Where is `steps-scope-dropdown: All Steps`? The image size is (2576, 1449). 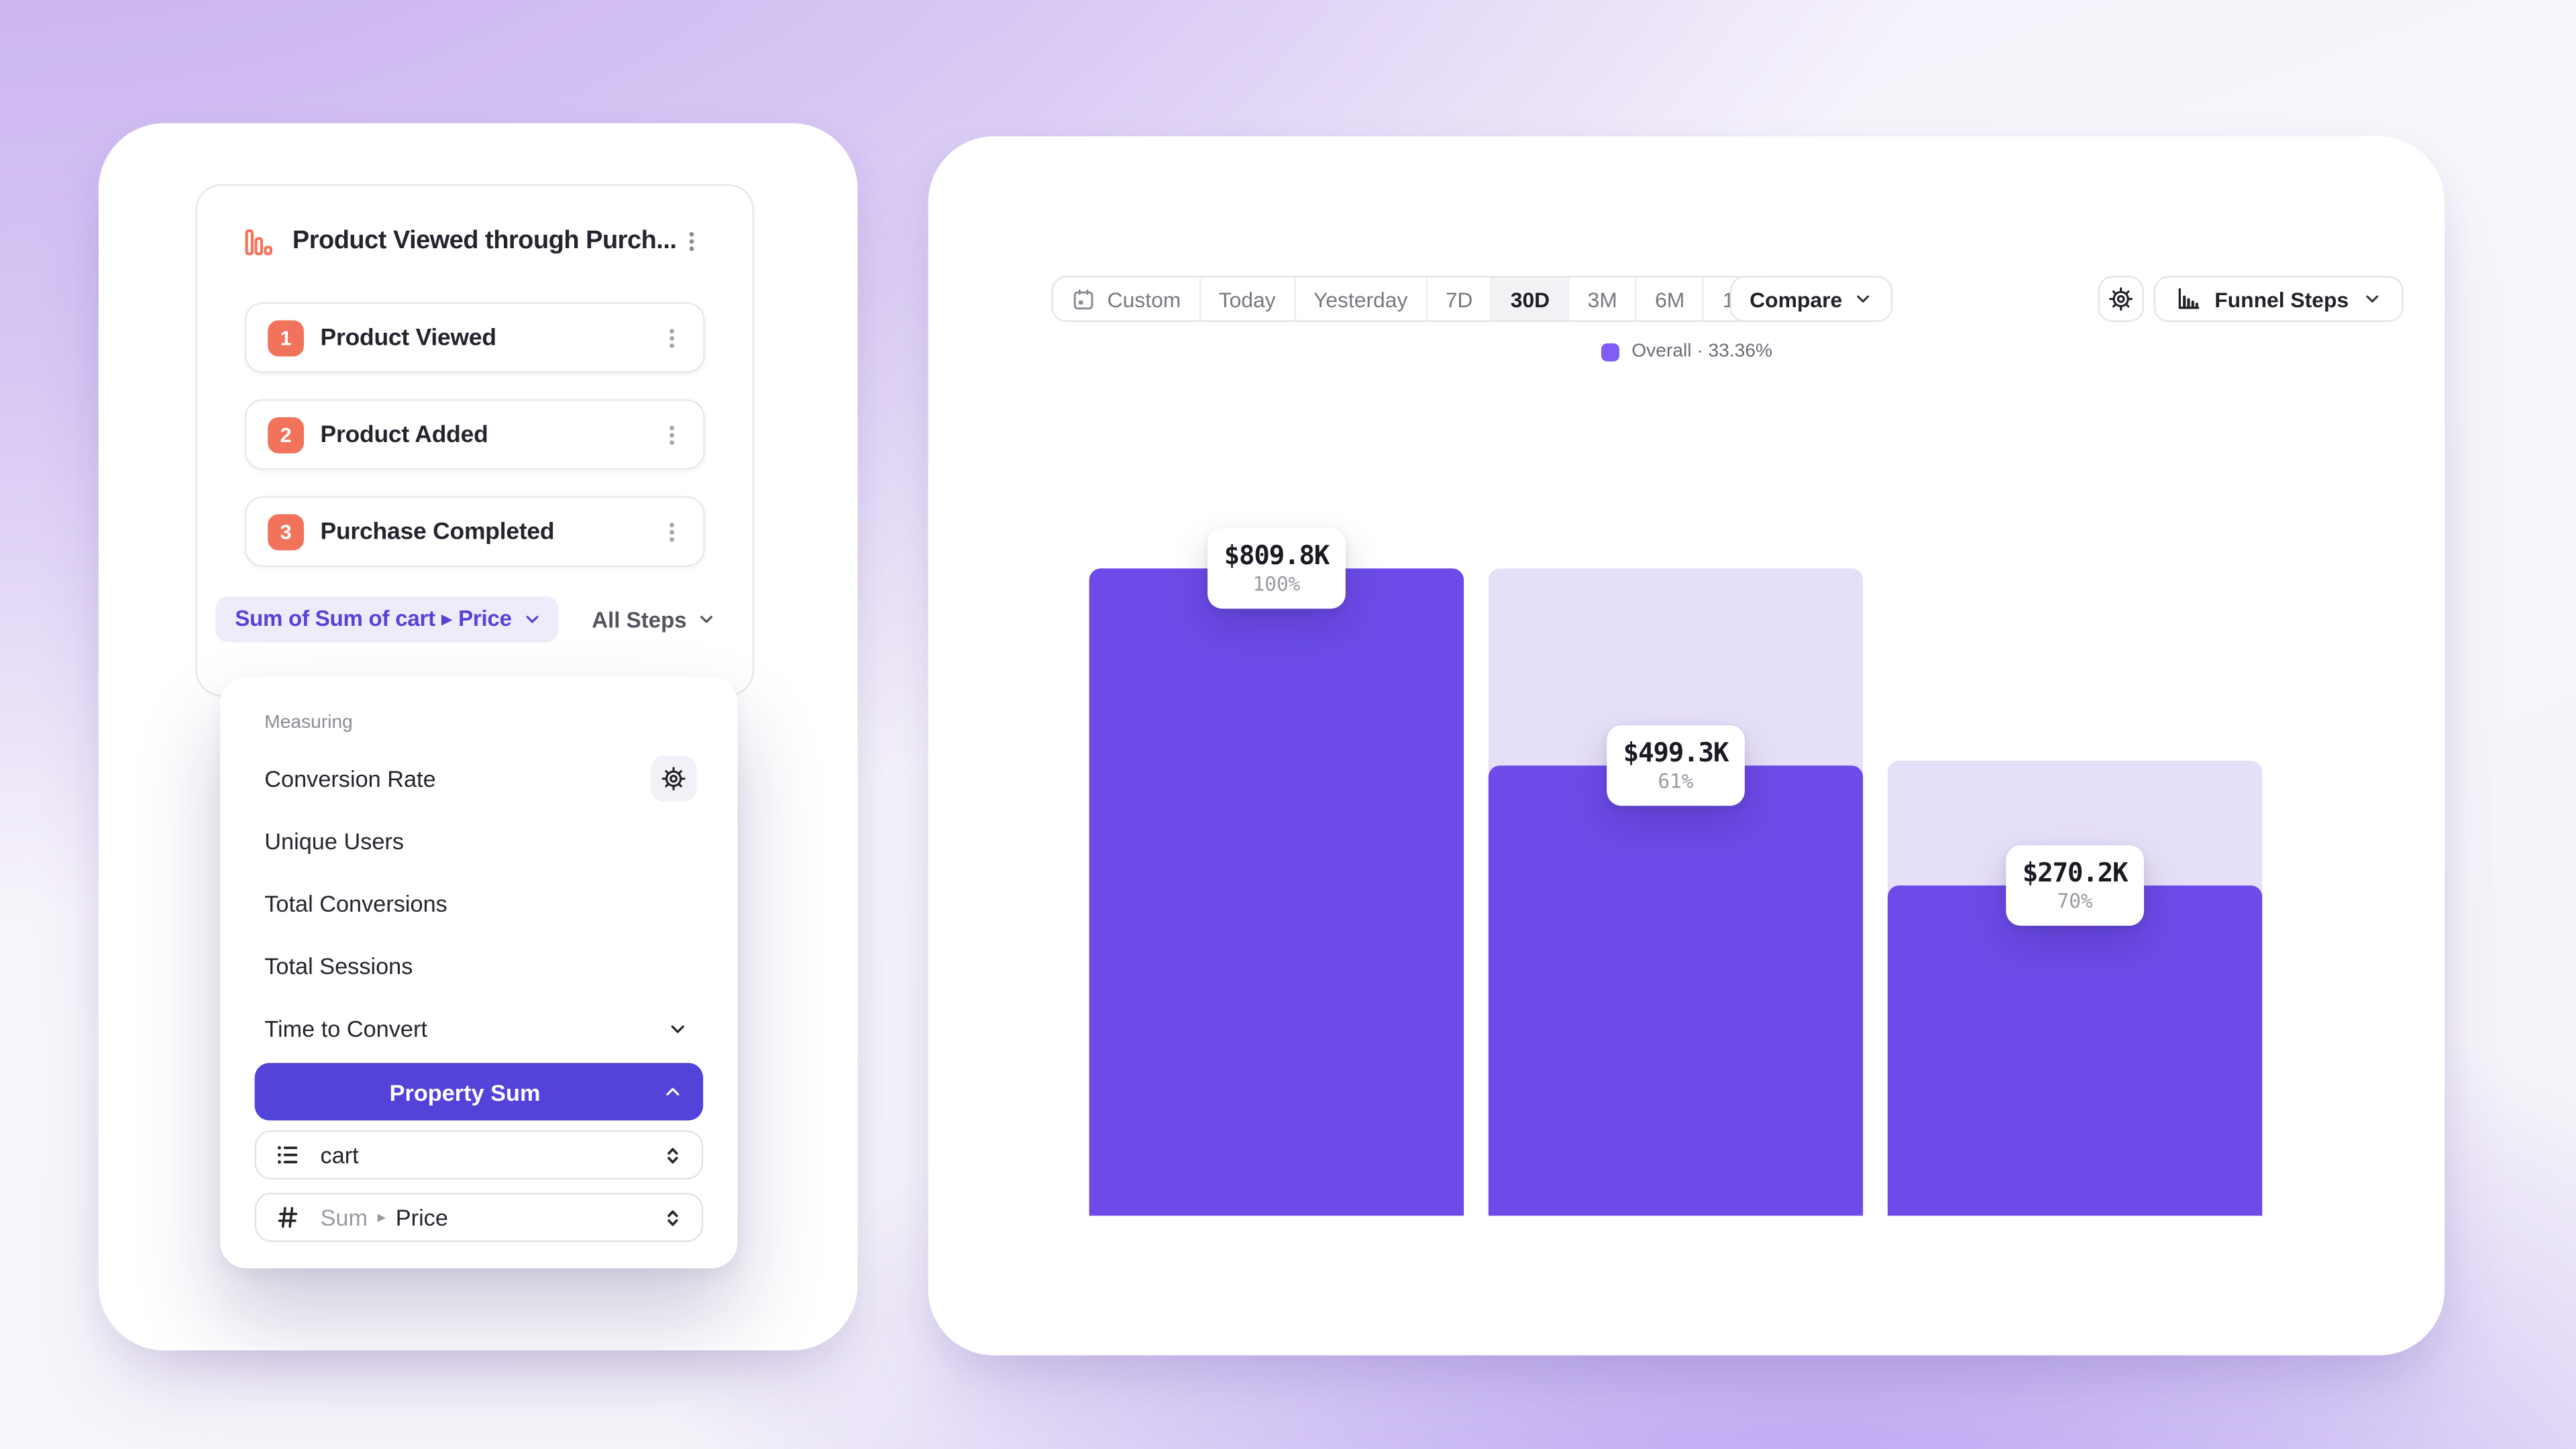 steps-scope-dropdown: All Steps is located at coordinates (654, 619).